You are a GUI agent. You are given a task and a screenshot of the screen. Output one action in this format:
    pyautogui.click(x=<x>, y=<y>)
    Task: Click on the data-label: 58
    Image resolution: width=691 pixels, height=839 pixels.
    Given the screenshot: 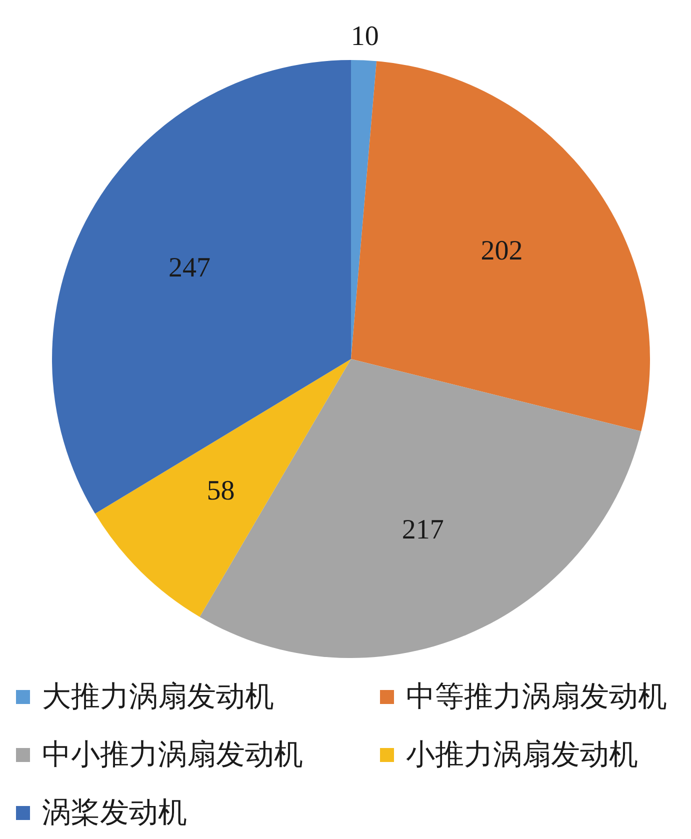 What is the action you would take?
    pyautogui.click(x=220, y=490)
    